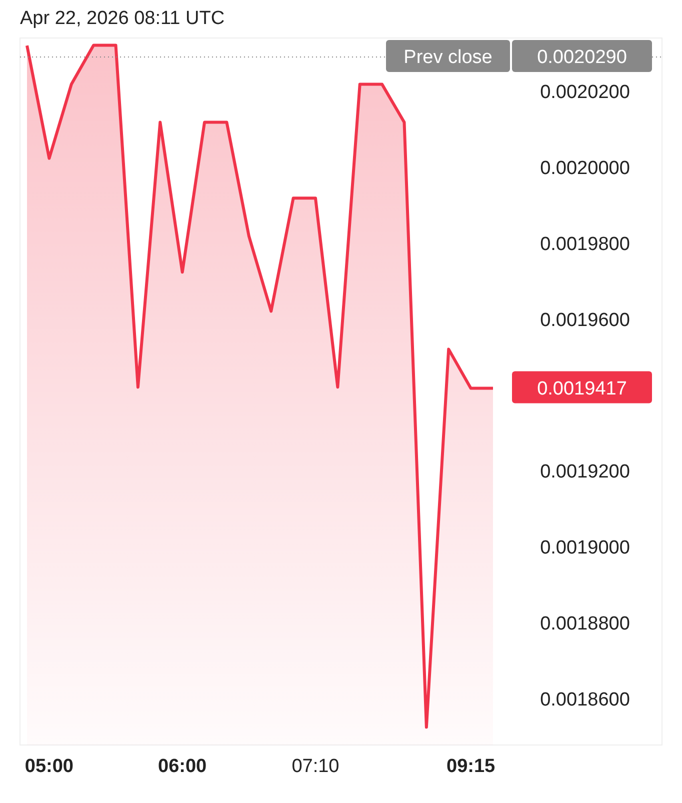  Describe the element at coordinates (585, 169) in the screenshot. I see `y-tick-label: 0.0020000` at that location.